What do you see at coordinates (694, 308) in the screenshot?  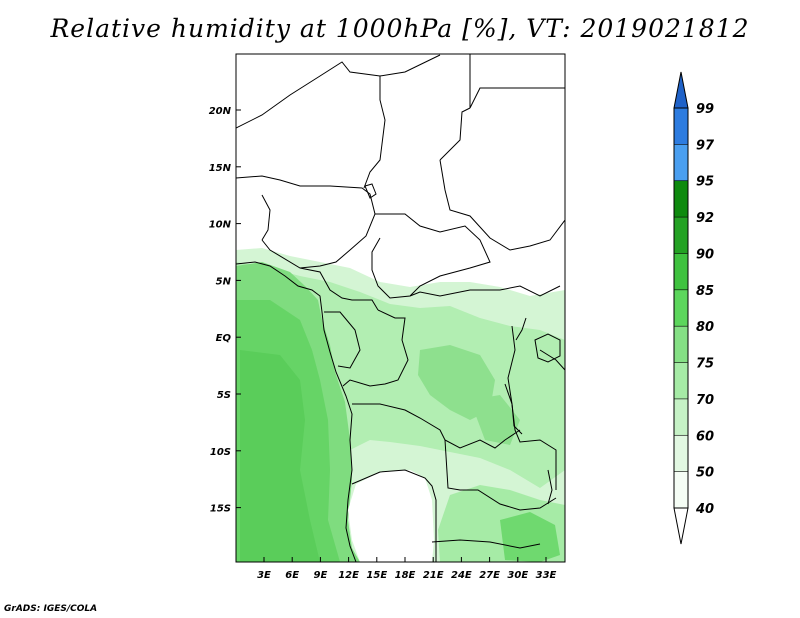 I see `colorbar: 99 97 95 92 90 85 80 75 70 60 50 40` at bounding box center [694, 308].